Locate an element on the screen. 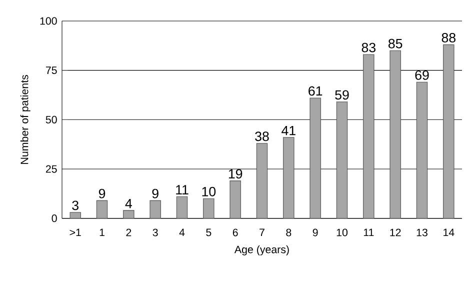 Image resolution: width=474 pixels, height=285 pixels. x-tick-label: 4 is located at coordinates (182, 232).